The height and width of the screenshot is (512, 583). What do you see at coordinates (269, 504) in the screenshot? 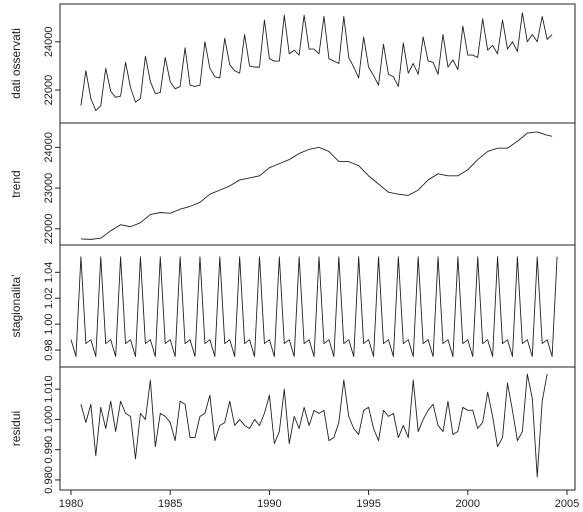
I see `x-tick-label: 1990` at bounding box center [269, 504].